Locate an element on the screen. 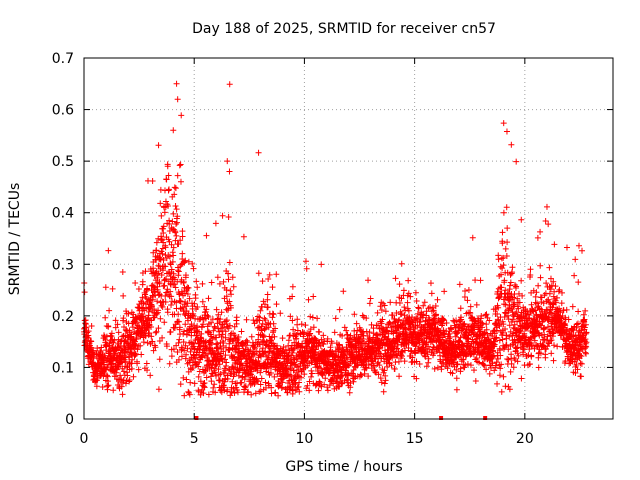 The height and width of the screenshot is (480, 640). data-point-2076 is located at coordinates (335, 318).